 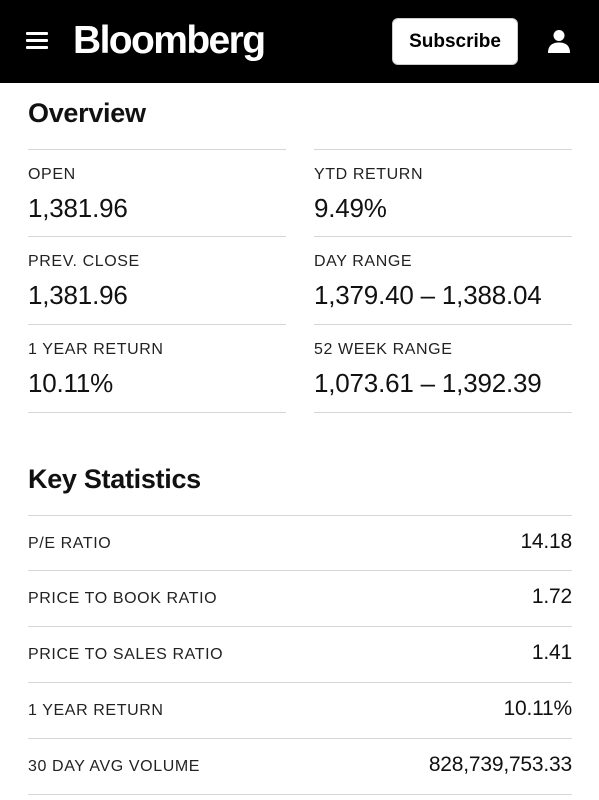 What do you see at coordinates (546, 541) in the screenshot?
I see `stat-value: 14.18` at bounding box center [546, 541].